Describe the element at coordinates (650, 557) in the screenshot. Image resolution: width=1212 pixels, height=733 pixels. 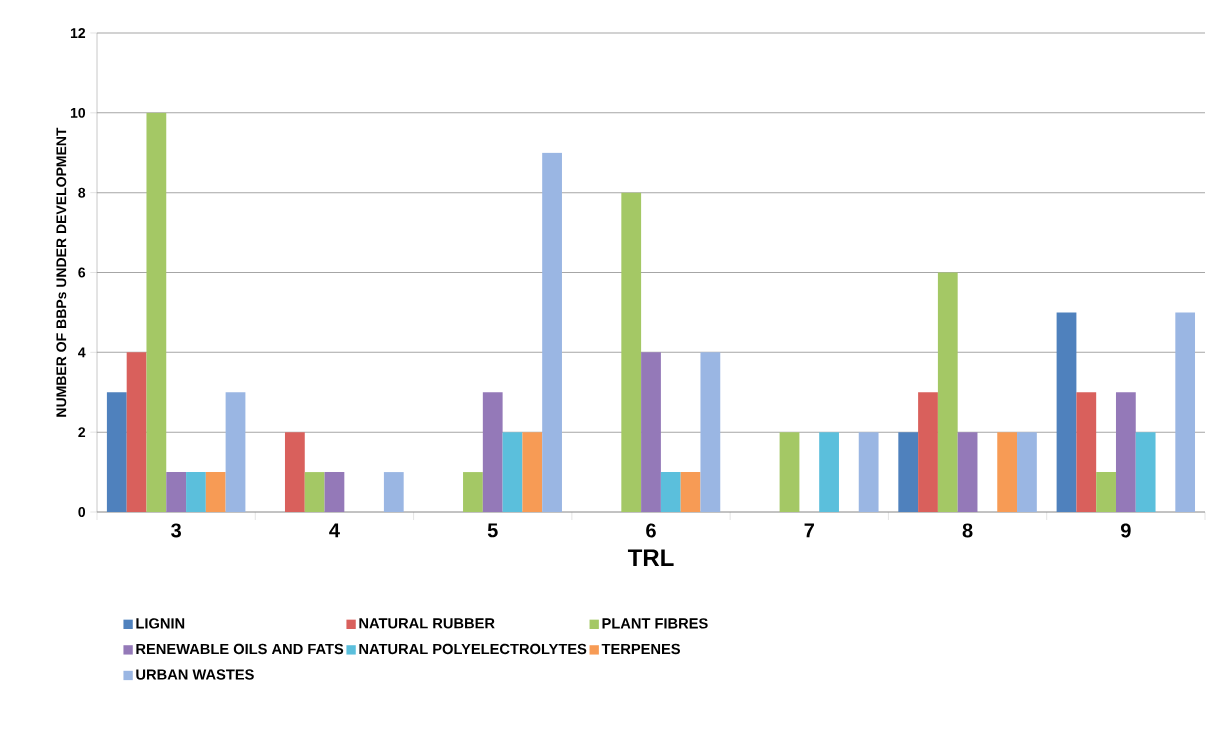
I see `x-axis-title: TRL` at that location.